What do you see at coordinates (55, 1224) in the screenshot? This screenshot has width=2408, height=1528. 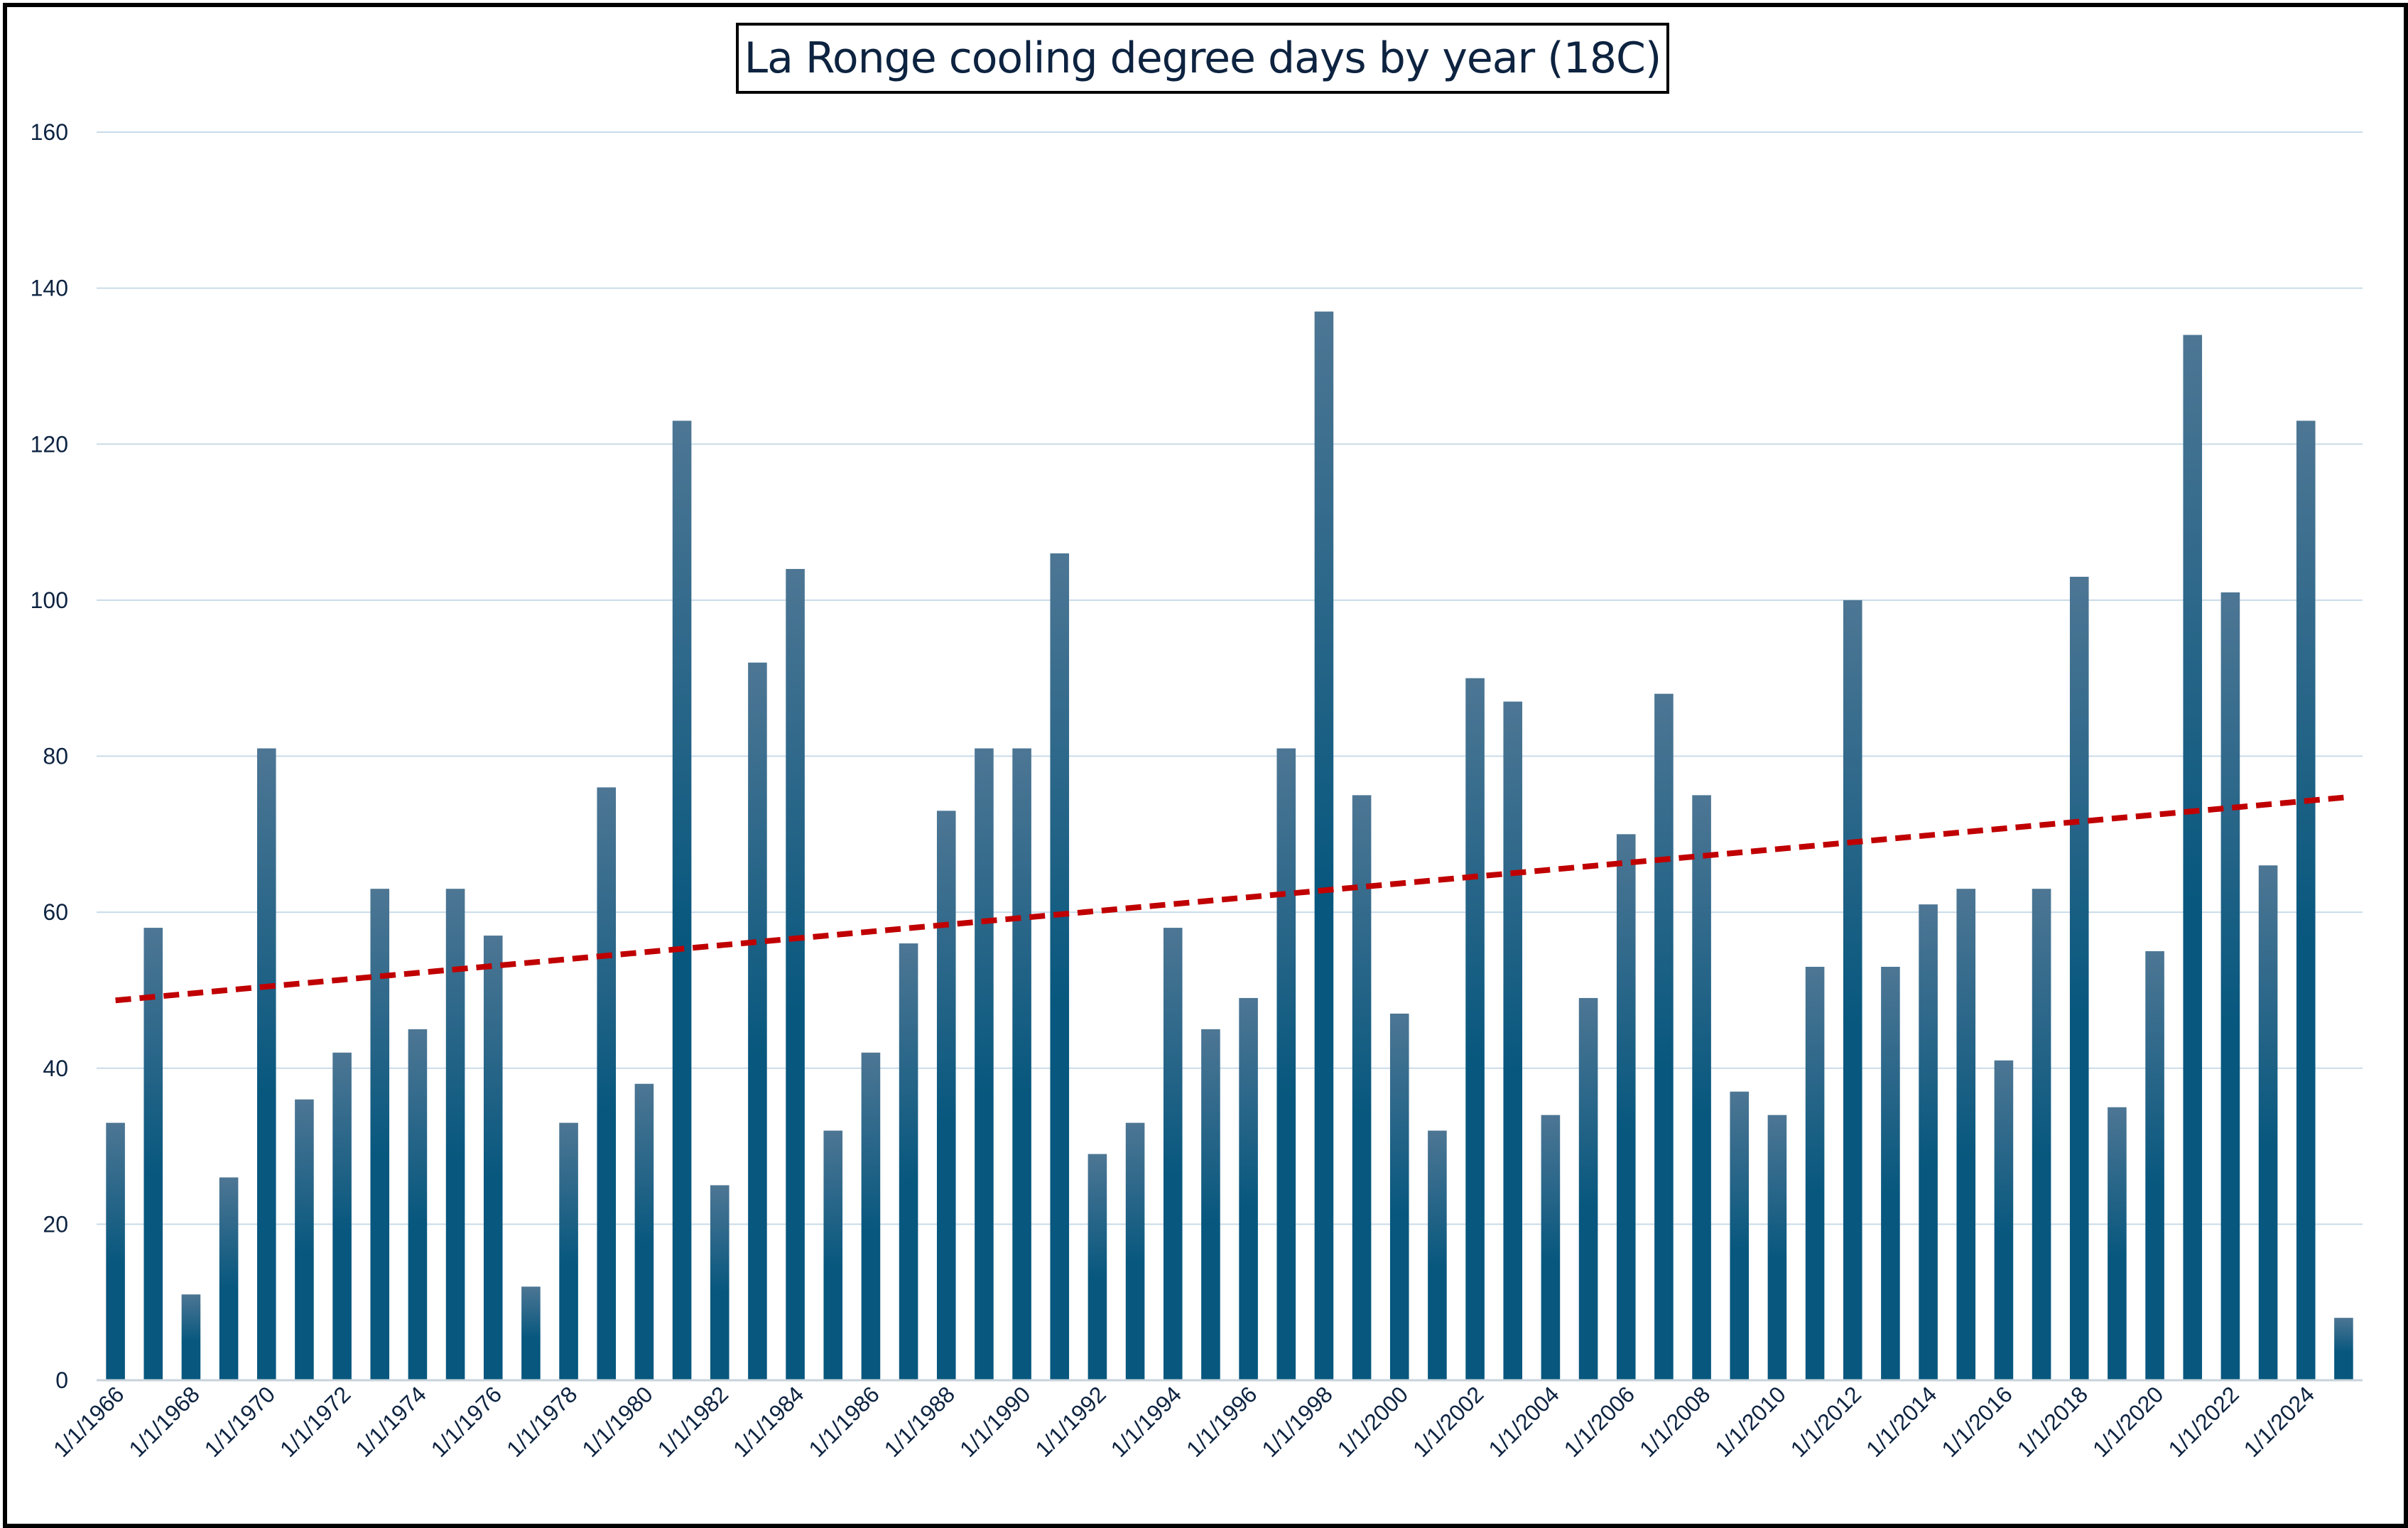 I see `y-tick-label: 20` at bounding box center [55, 1224].